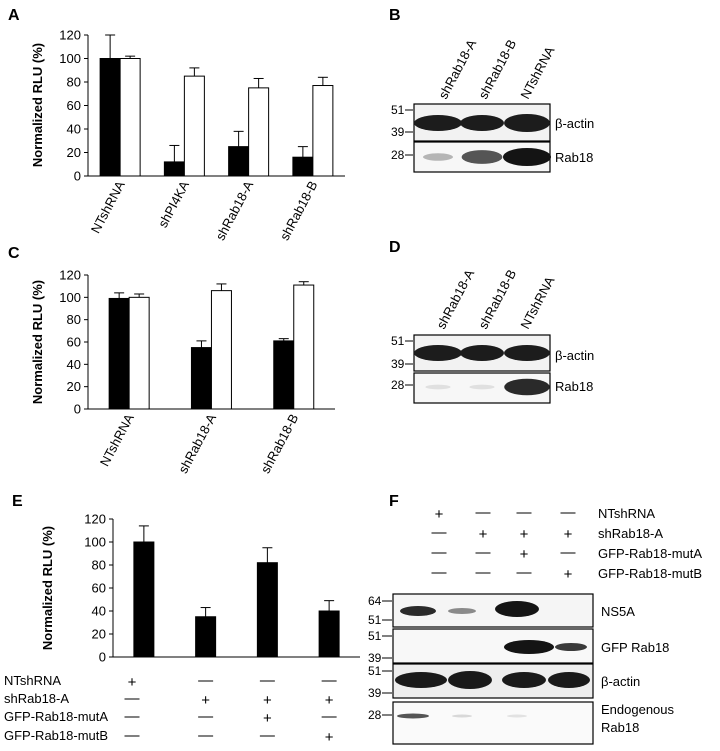 The height and width of the screenshot is (751, 720). I want to click on rab18-bands, so click(487, 387).